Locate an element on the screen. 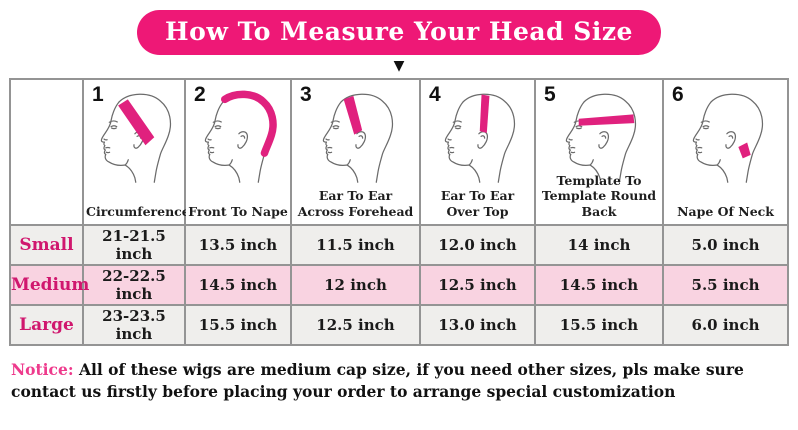  measurement-cell: 12 inch is located at coordinates (355, 284).